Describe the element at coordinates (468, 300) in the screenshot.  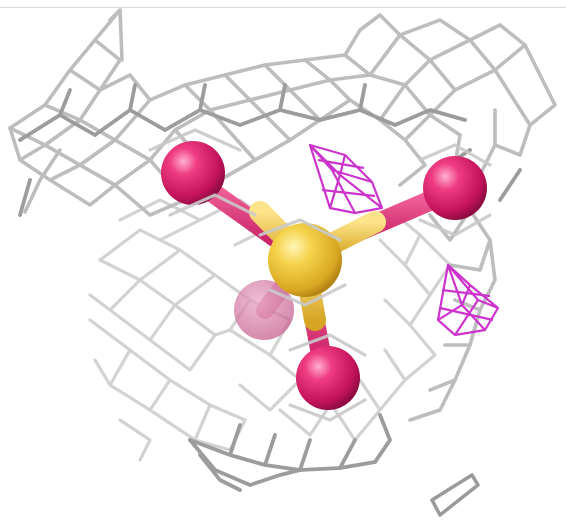
I see `difference-density-cage-right` at that location.